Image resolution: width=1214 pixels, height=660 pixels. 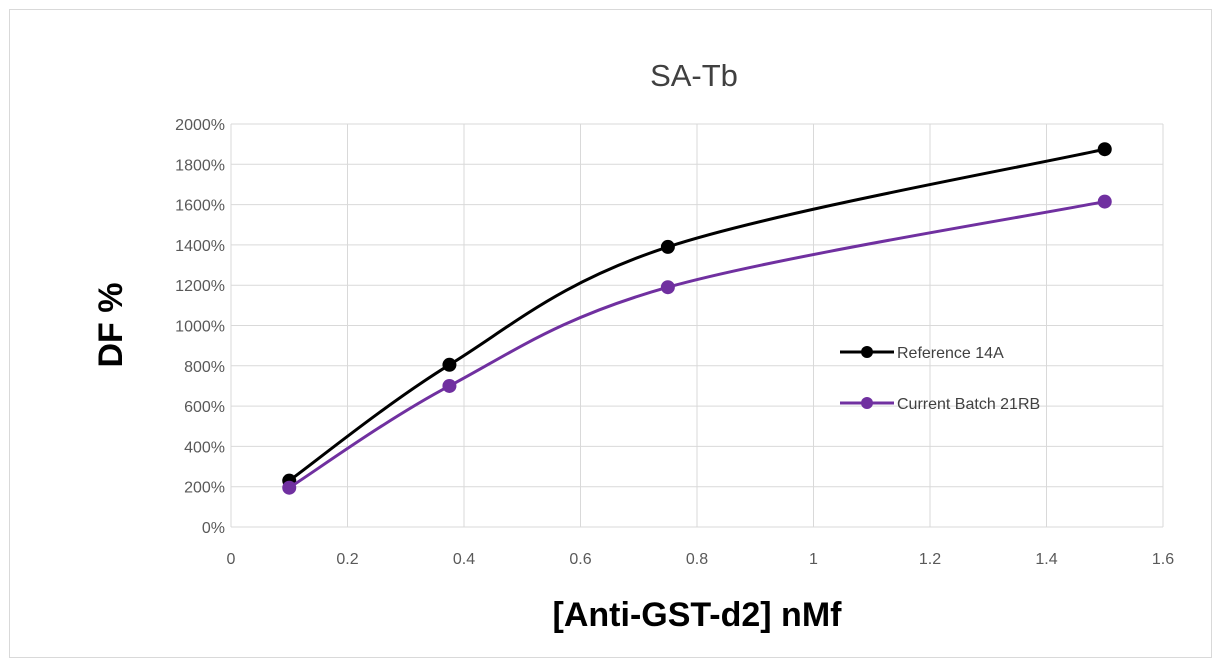 I want to click on x-tick-label: 0, so click(x=231, y=559).